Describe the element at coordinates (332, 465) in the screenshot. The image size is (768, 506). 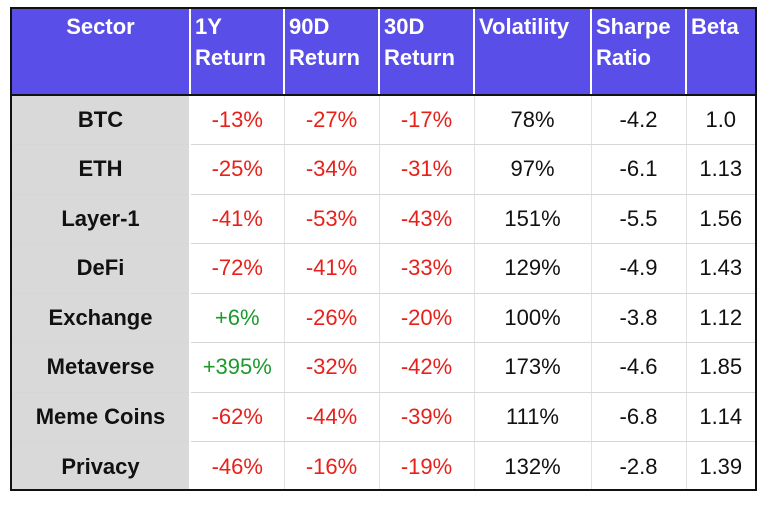
I see `return-90d-cell: -16%` at that location.